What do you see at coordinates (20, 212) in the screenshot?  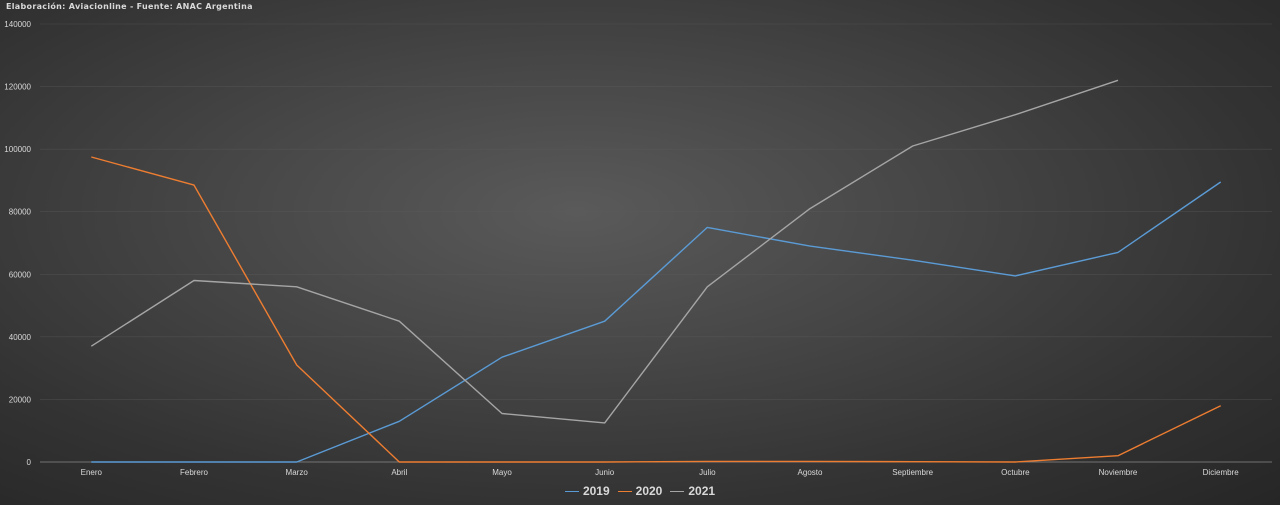 I see `y-tick-label: 80000` at bounding box center [20, 212].